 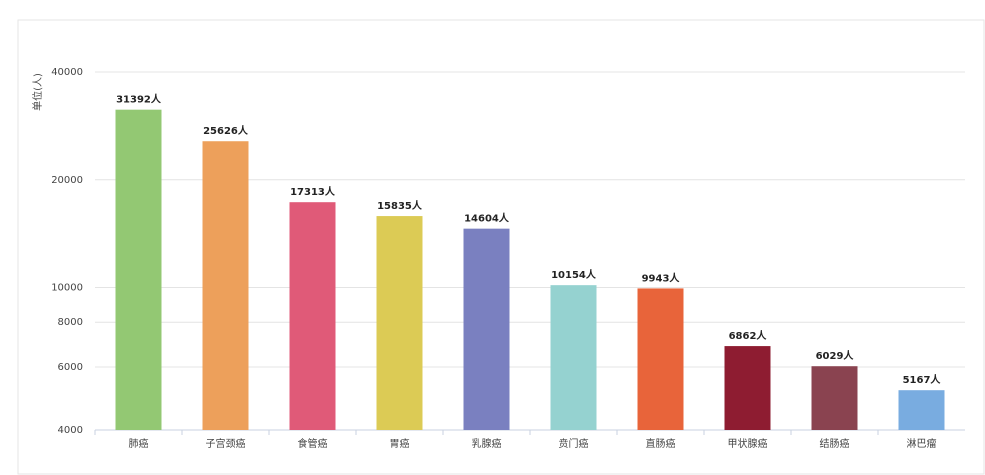 I want to click on value-label: 25626人, so click(x=226, y=130).